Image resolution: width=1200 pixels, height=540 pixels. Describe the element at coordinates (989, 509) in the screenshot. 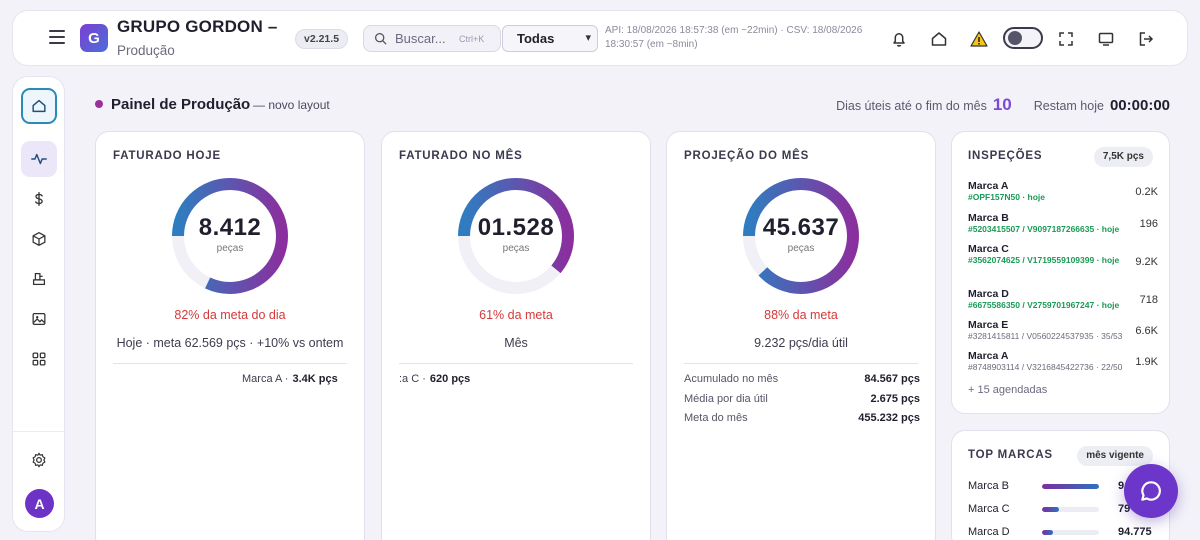

I see `brand-name: Marca C` at that location.